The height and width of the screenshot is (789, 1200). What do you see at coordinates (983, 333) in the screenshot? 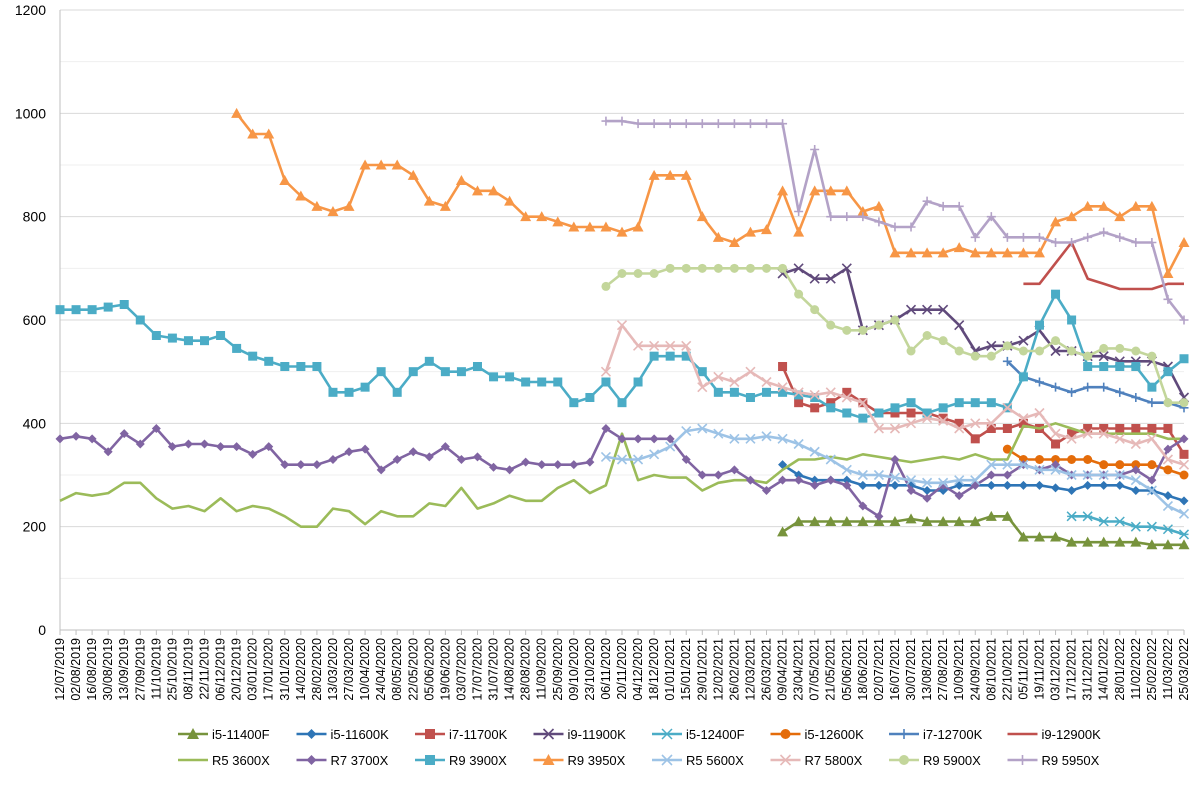
I see `series-i9-11900k` at bounding box center [983, 333].